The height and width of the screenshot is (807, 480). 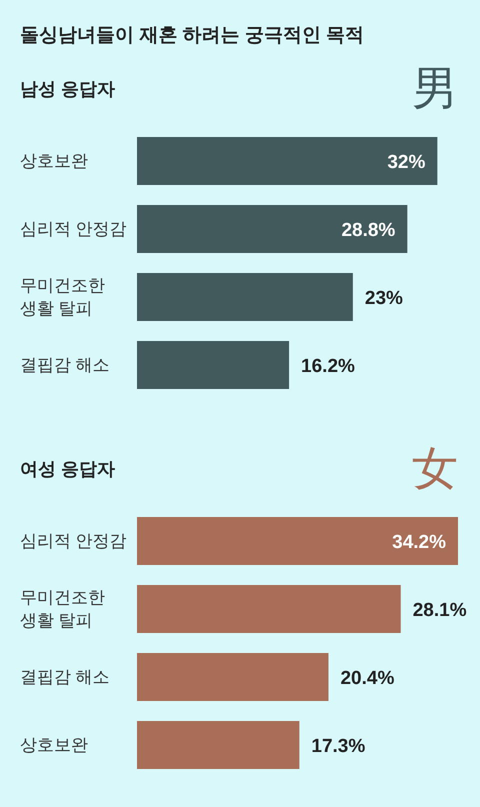 I want to click on data-label: 32%, so click(x=406, y=162).